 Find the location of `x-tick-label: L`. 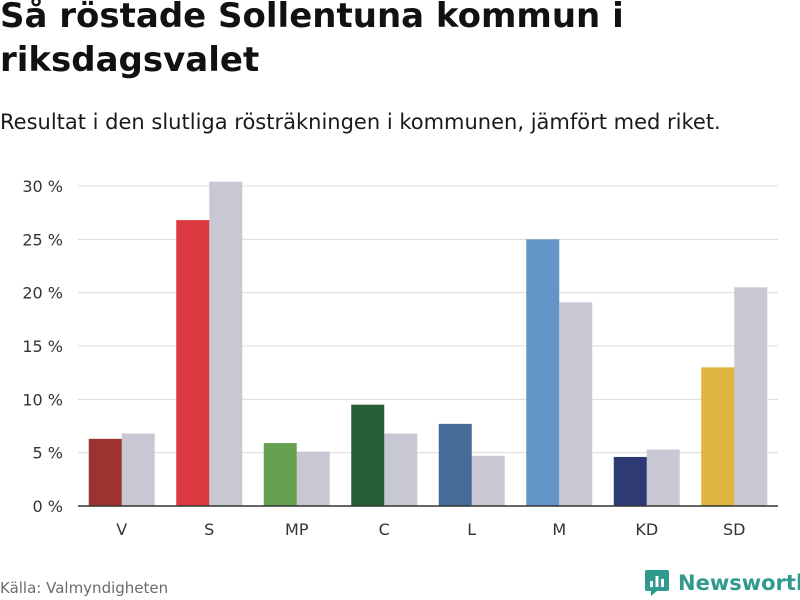

x-tick-label: L is located at coordinates (471, 529).